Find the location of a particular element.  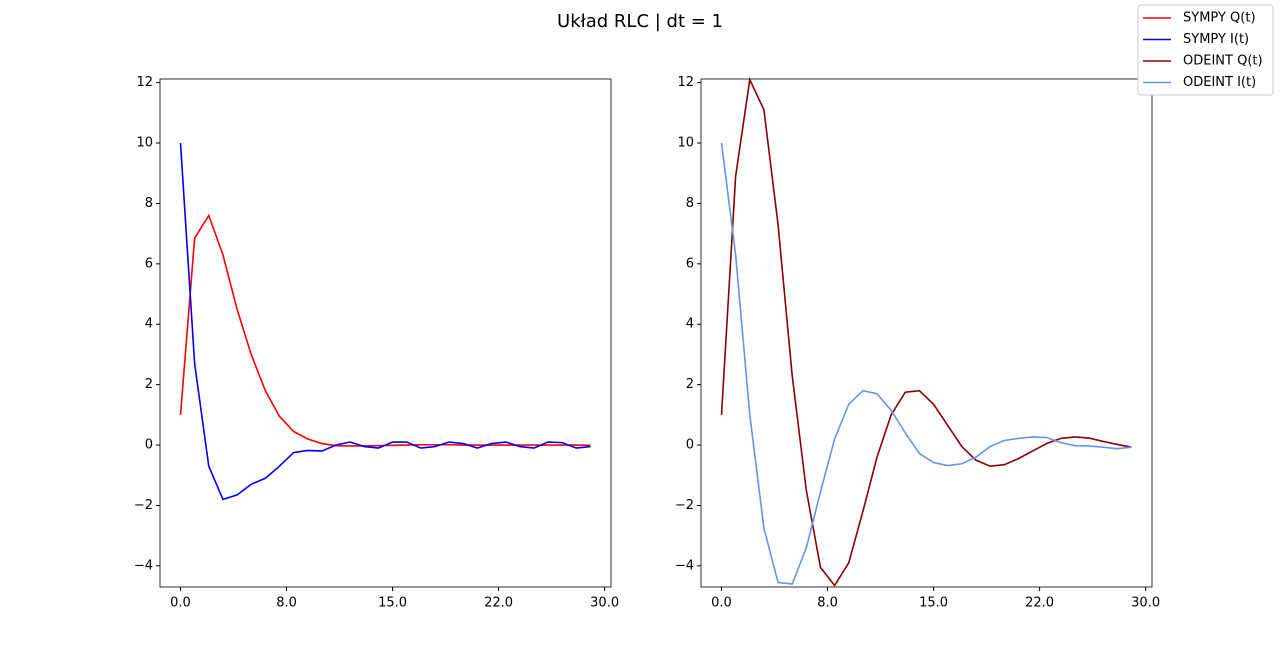

figure-title: Układ RLC | dt = 1 is located at coordinates (640, 21).